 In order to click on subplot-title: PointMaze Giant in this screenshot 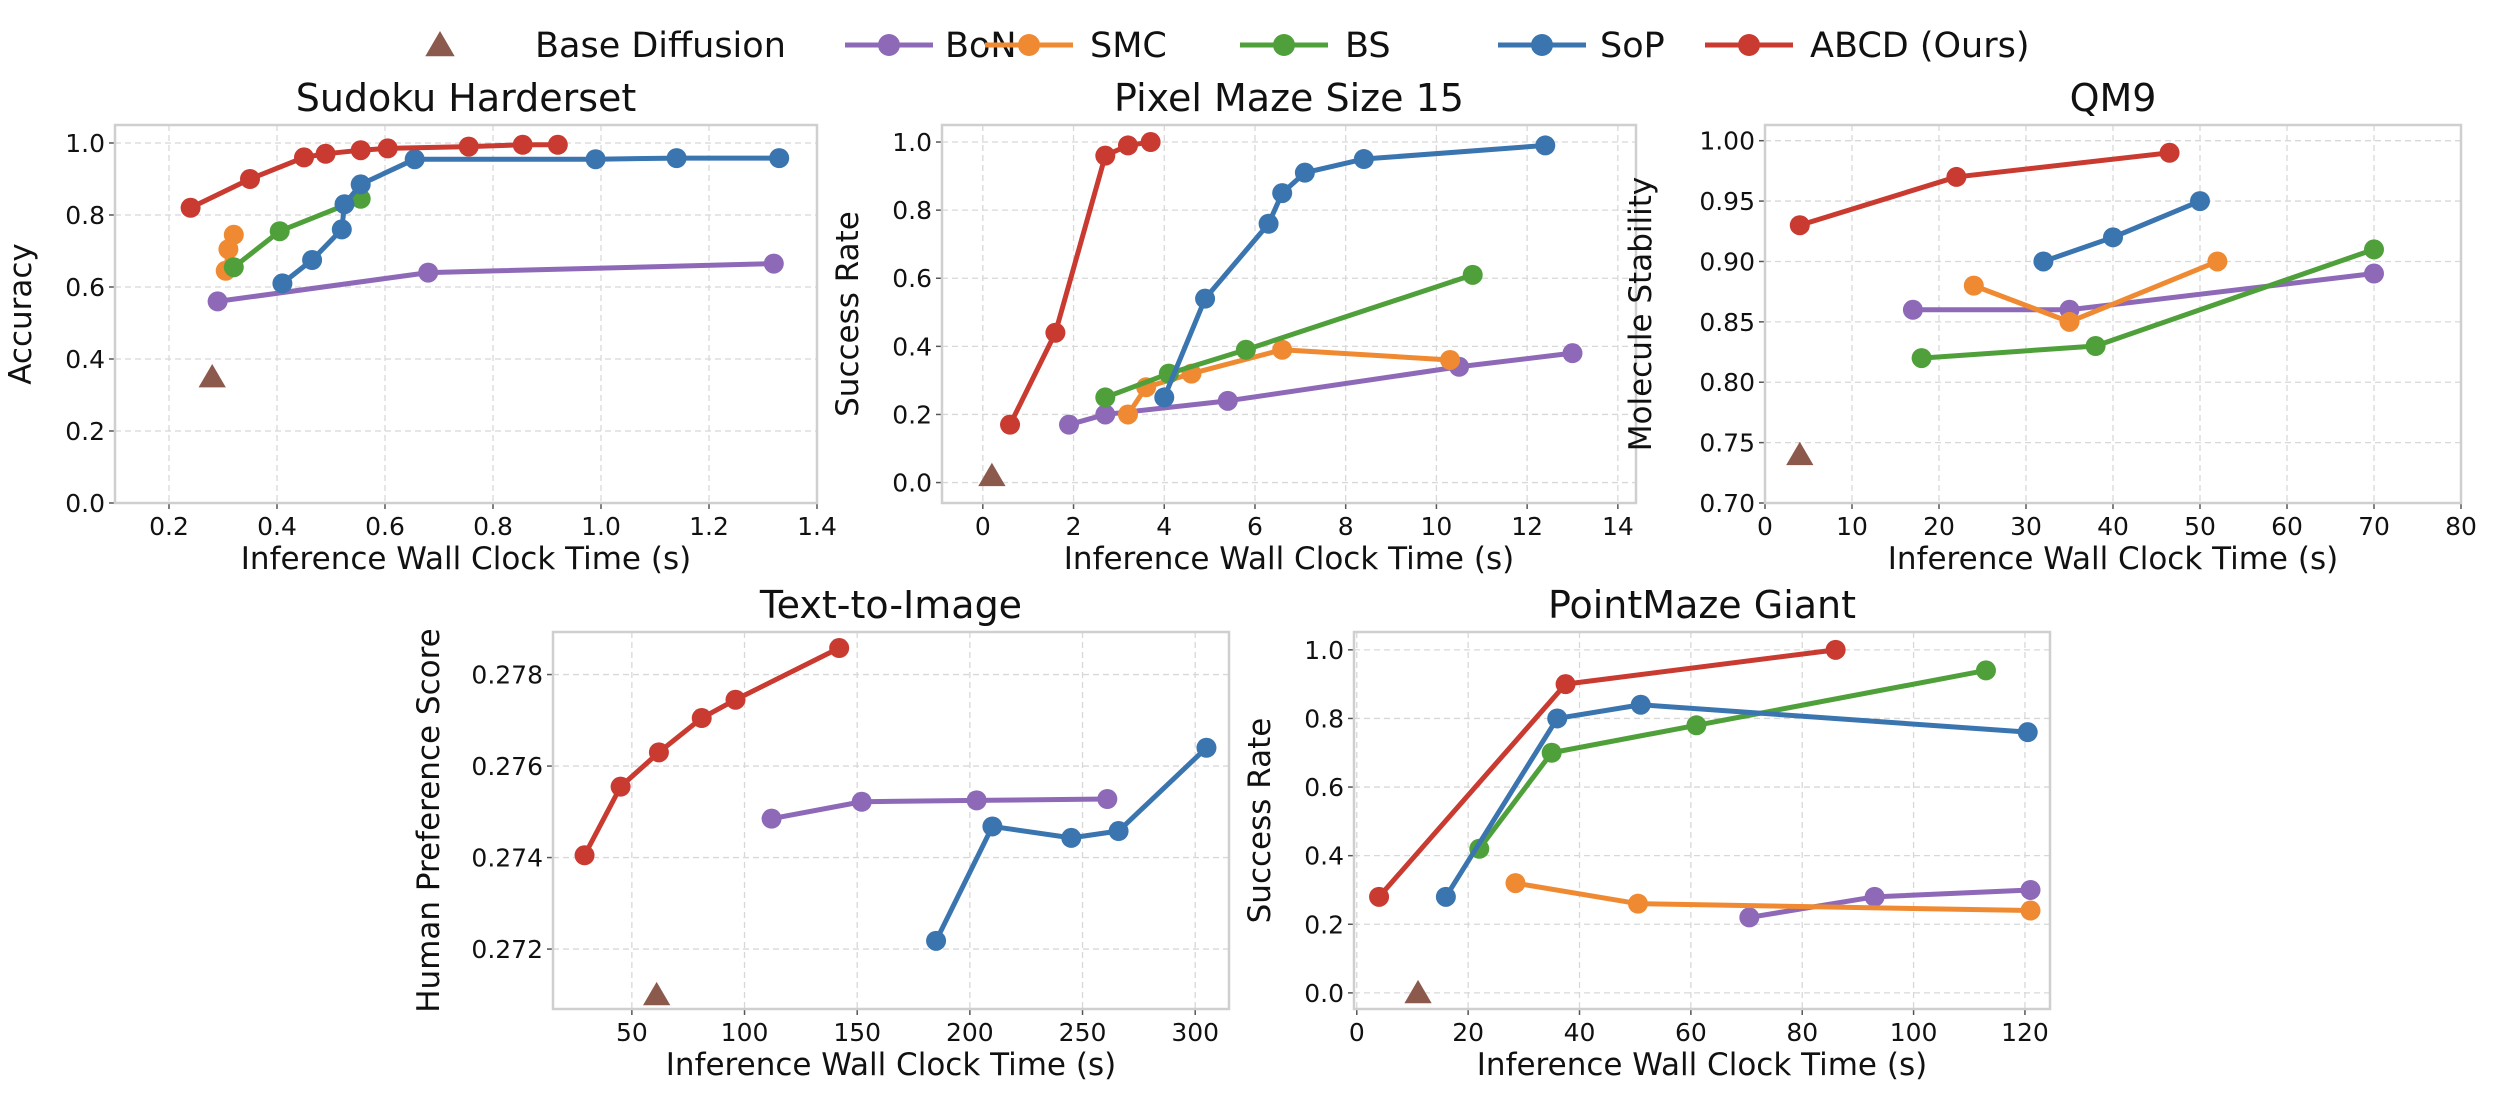, I will do `click(1702, 605)`.